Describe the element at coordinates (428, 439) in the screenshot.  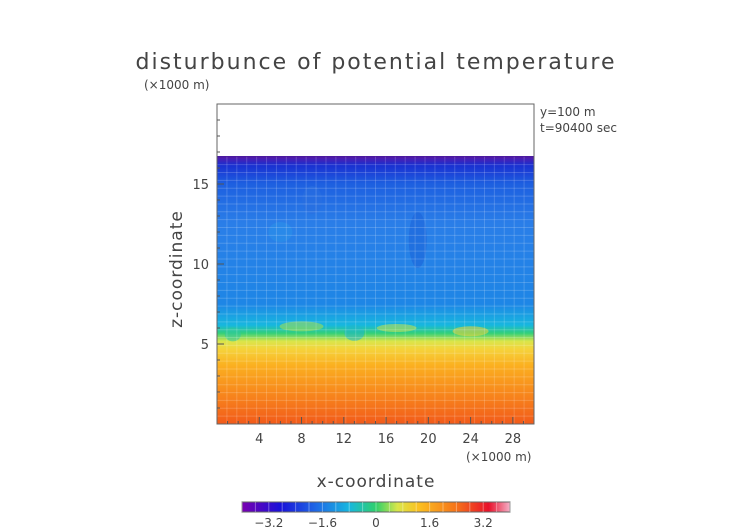
I see `x-tick-label: 20` at that location.